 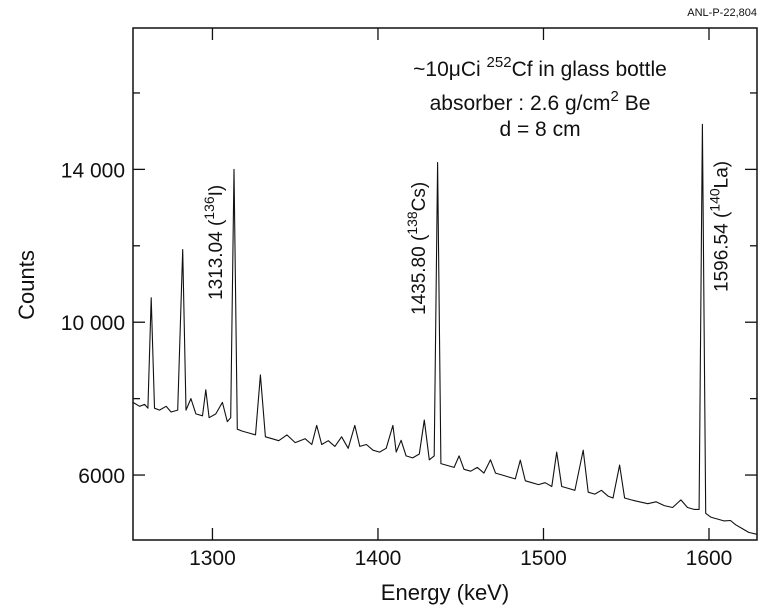 I want to click on annotation: d = 8 cm, so click(x=539, y=129).